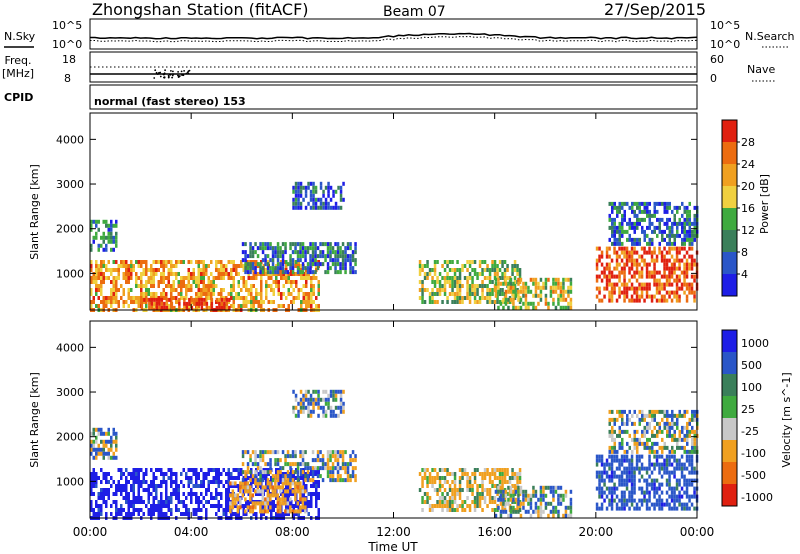  What do you see at coordinates (748, 230) in the screenshot?
I see `colorbar-tick-label-2: 12` at bounding box center [748, 230].